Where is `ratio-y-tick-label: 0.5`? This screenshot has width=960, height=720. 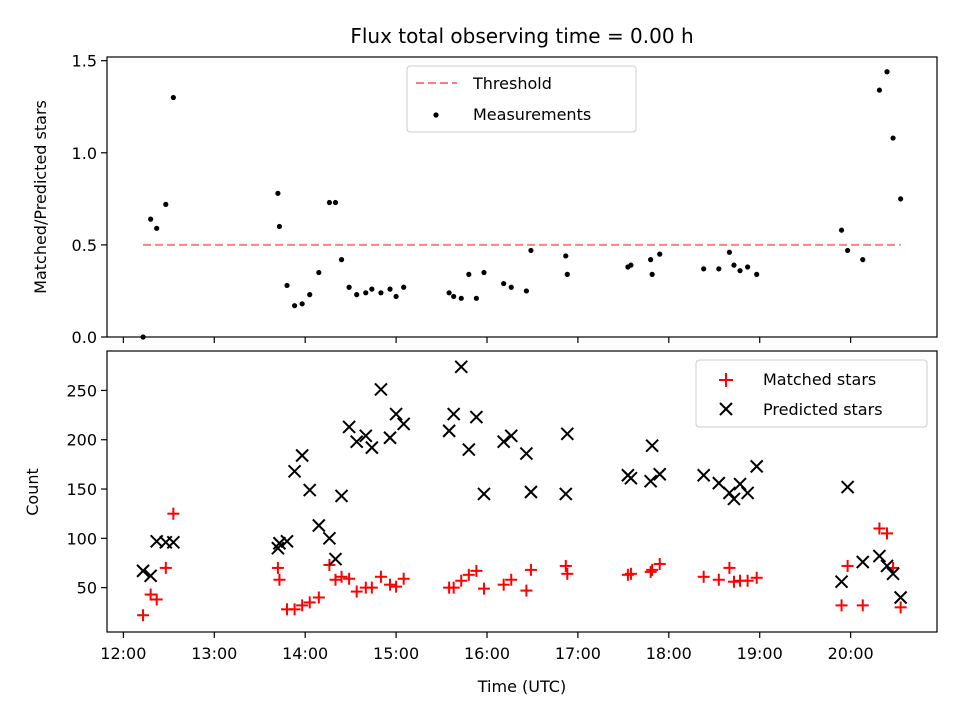 ratio-y-tick-label: 0.5 is located at coordinates (84, 245).